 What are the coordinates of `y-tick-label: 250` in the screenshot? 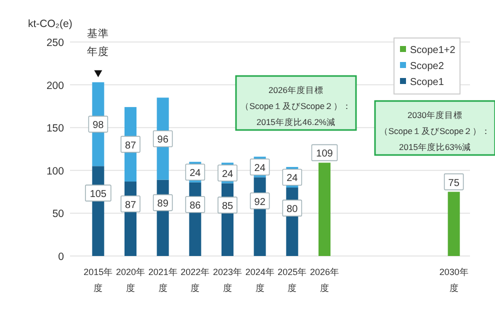 It's located at (55, 43).